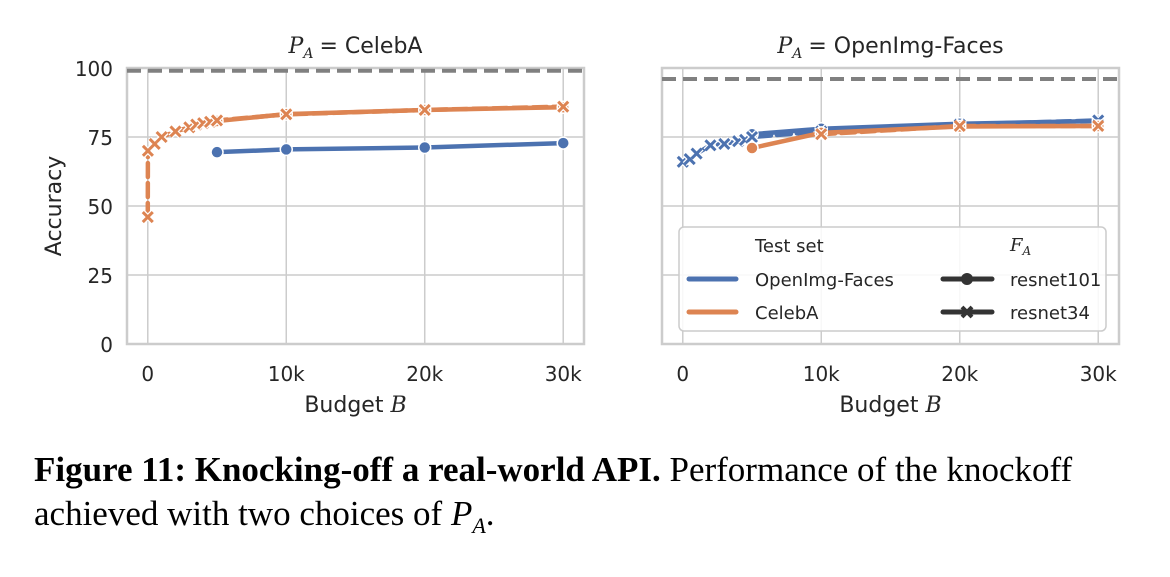  Describe the element at coordinates (100, 207) in the screenshot. I see `y-tick-label: 50` at that location.